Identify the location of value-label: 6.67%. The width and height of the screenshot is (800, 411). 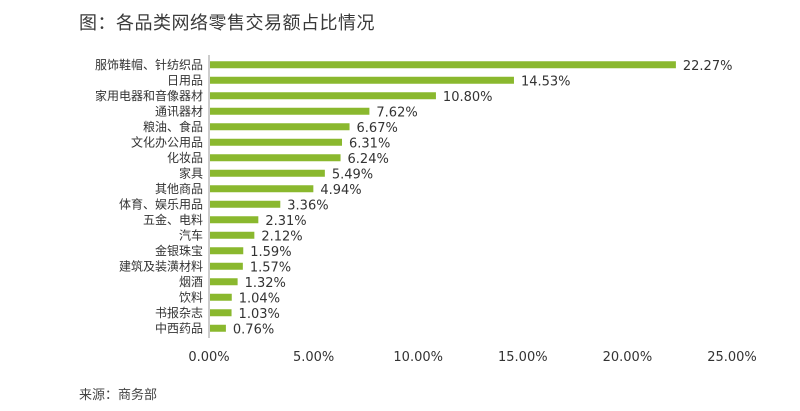
(377, 128).